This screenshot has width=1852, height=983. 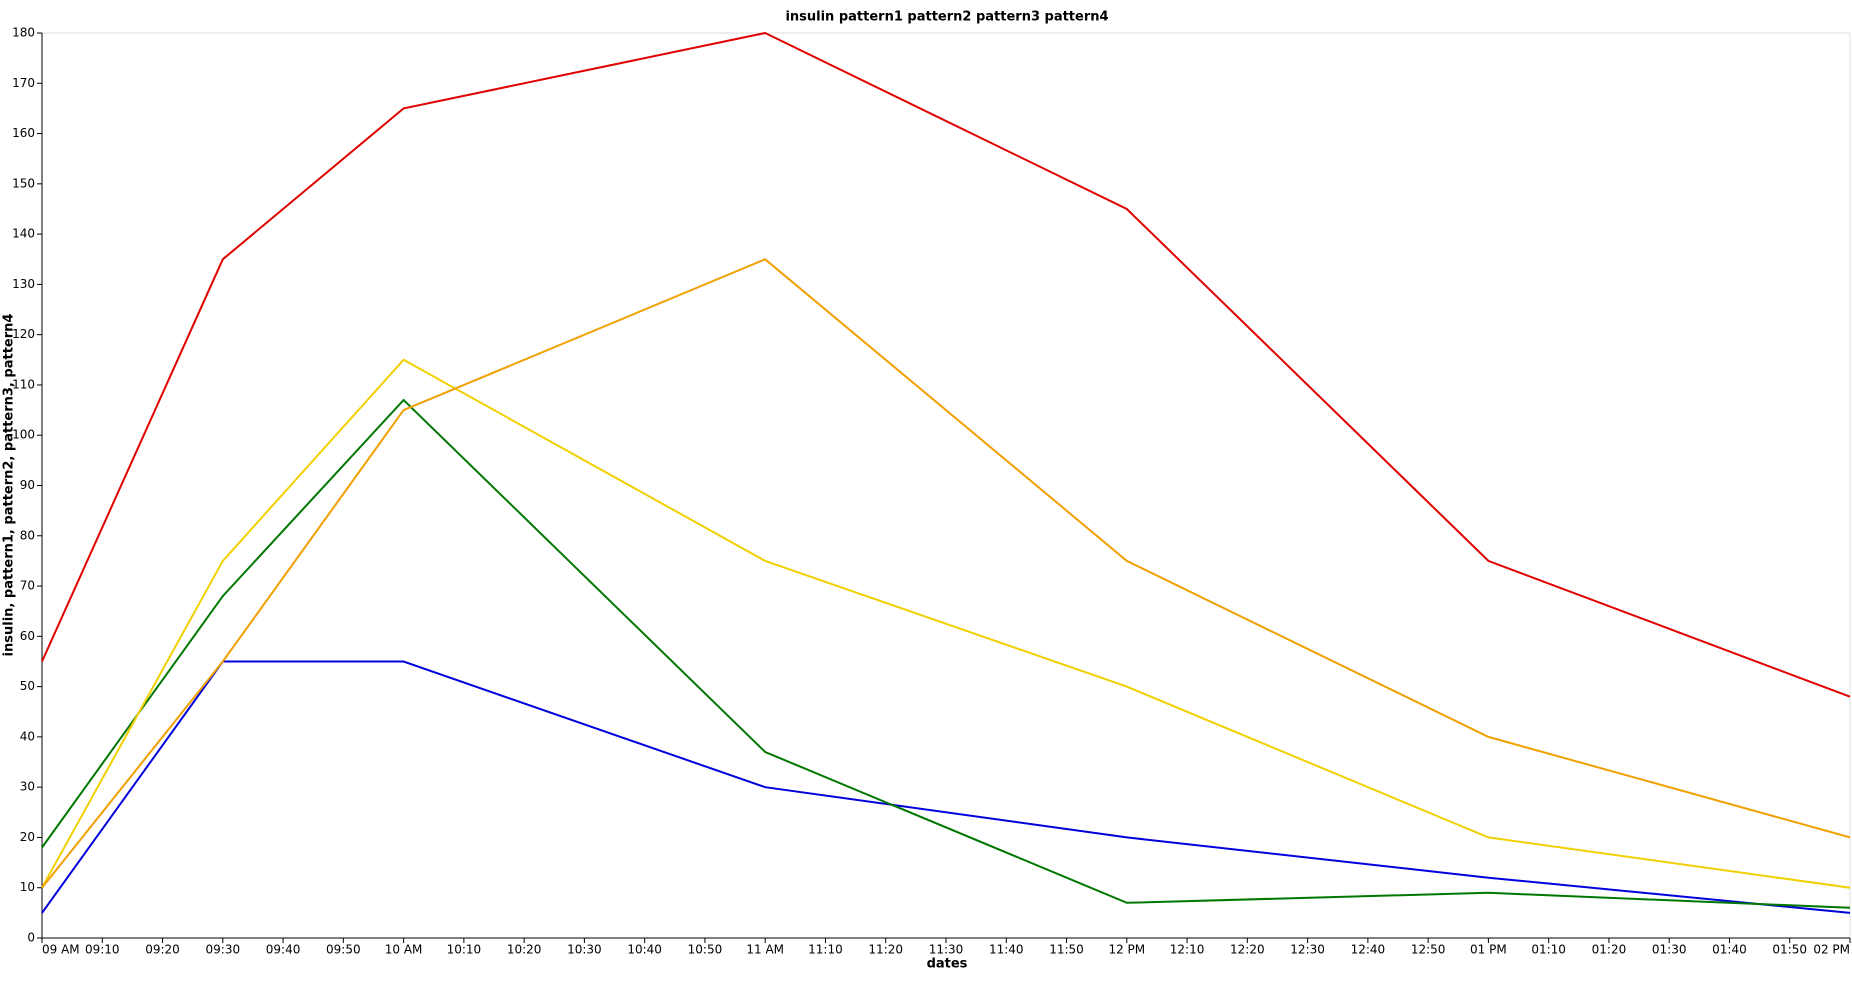 What do you see at coordinates (27, 787) in the screenshot?
I see `y-tick-label: 30` at bounding box center [27, 787].